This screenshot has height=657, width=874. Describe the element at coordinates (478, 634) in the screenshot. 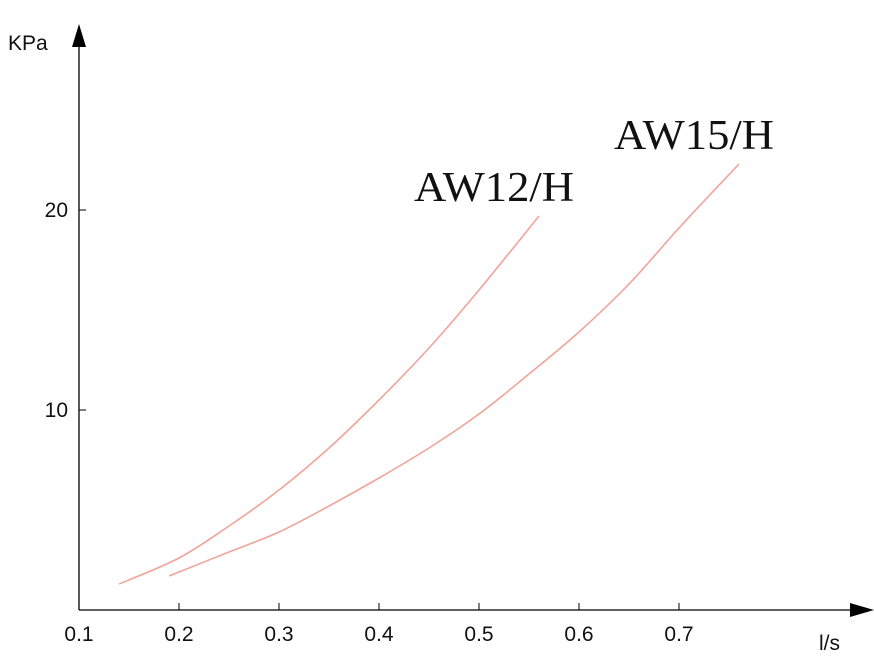

I see `x-tick-label: 0.5` at that location.